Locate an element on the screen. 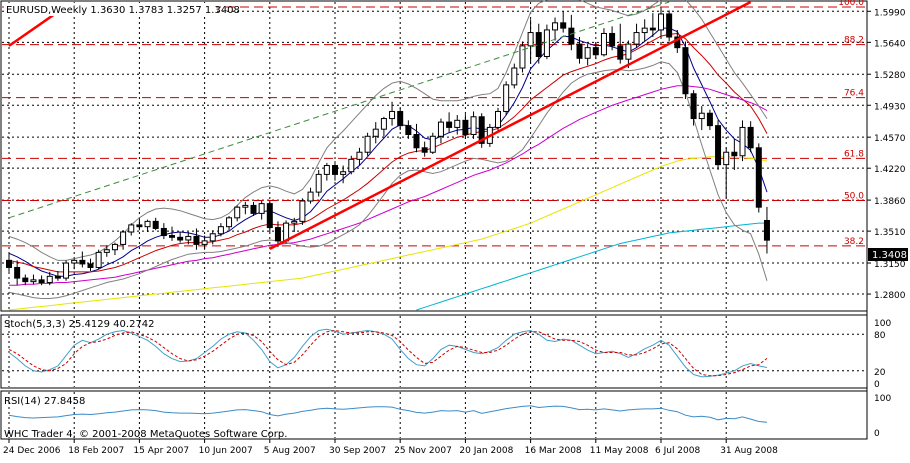 Image resolution: width=910 pixels, height=463 pixels. stoch-axis-label: 0 is located at coordinates (877, 385).